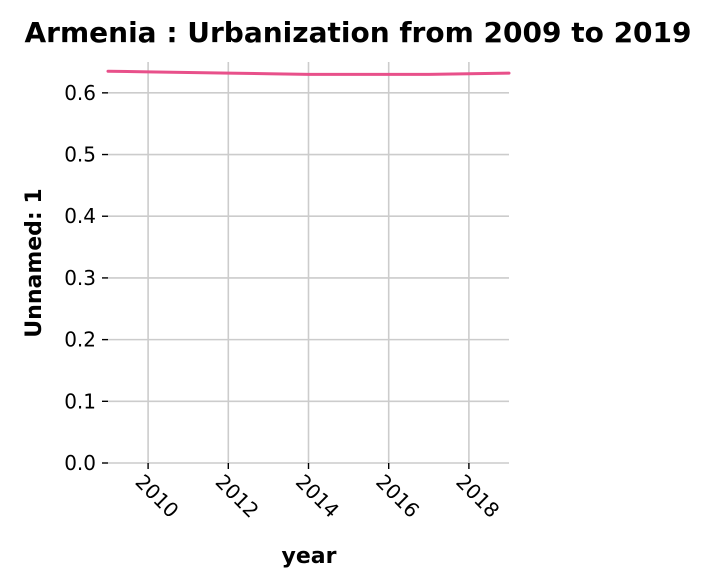 The image size is (716, 588). What do you see at coordinates (80, 463) in the screenshot?
I see `y-tick-label: 0.0` at bounding box center [80, 463].